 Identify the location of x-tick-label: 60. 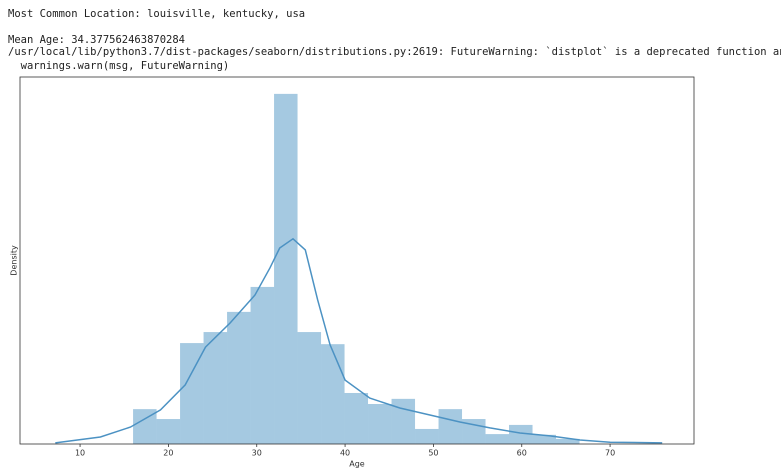
(522, 453).